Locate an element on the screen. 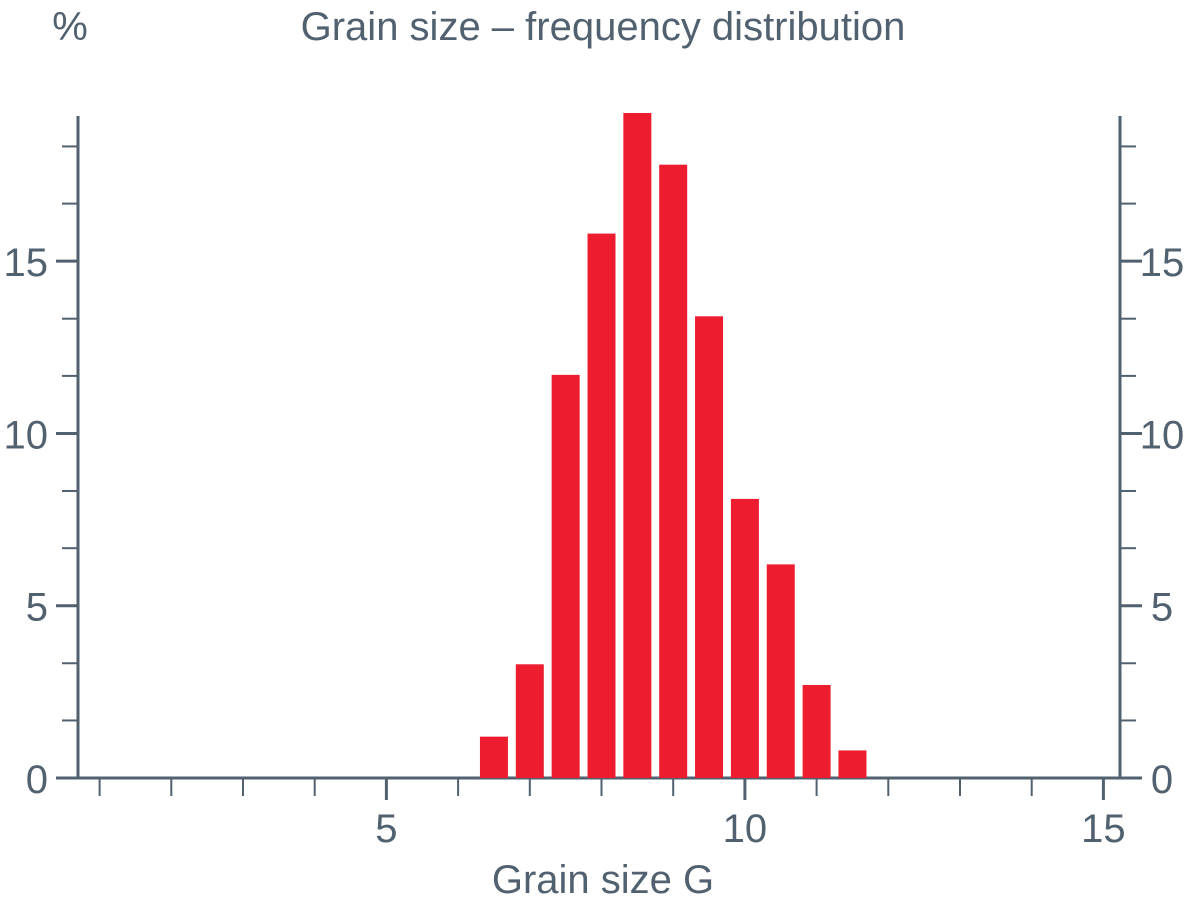  chart-title: Grain size – frequency distribution is located at coordinates (603, 27).